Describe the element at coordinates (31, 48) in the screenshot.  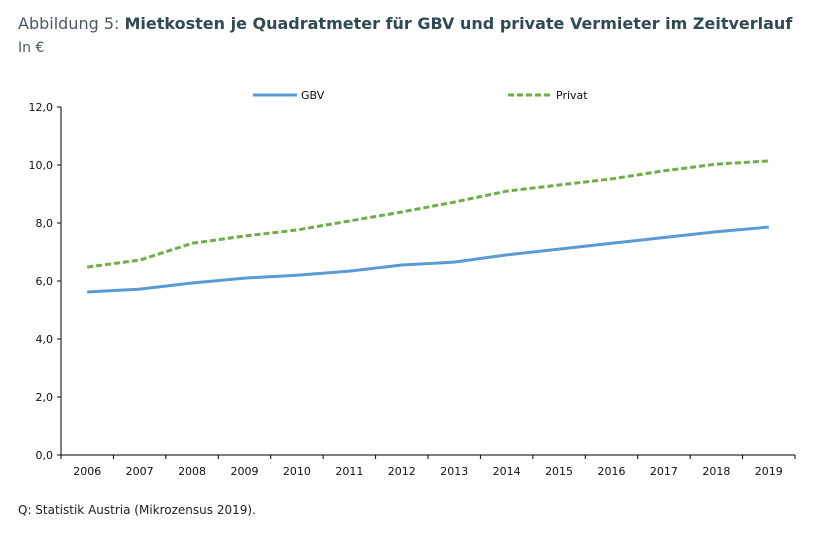
I see `chart-subtitle: In €` at that location.